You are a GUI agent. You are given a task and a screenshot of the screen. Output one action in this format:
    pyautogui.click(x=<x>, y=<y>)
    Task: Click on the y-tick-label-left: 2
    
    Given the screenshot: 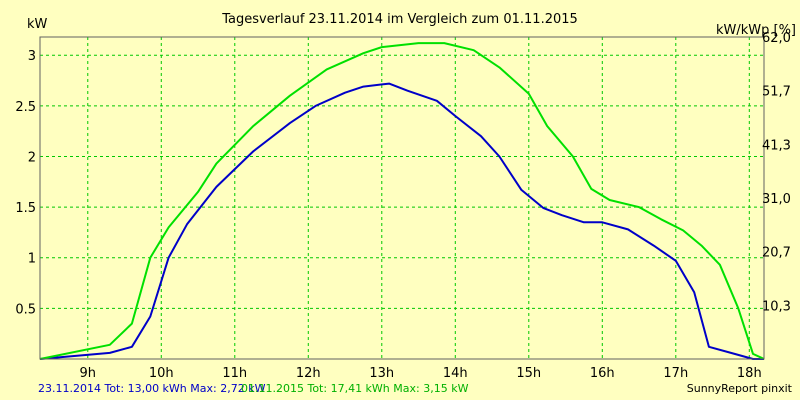 What is the action you would take?
    pyautogui.click(x=32, y=157)
    